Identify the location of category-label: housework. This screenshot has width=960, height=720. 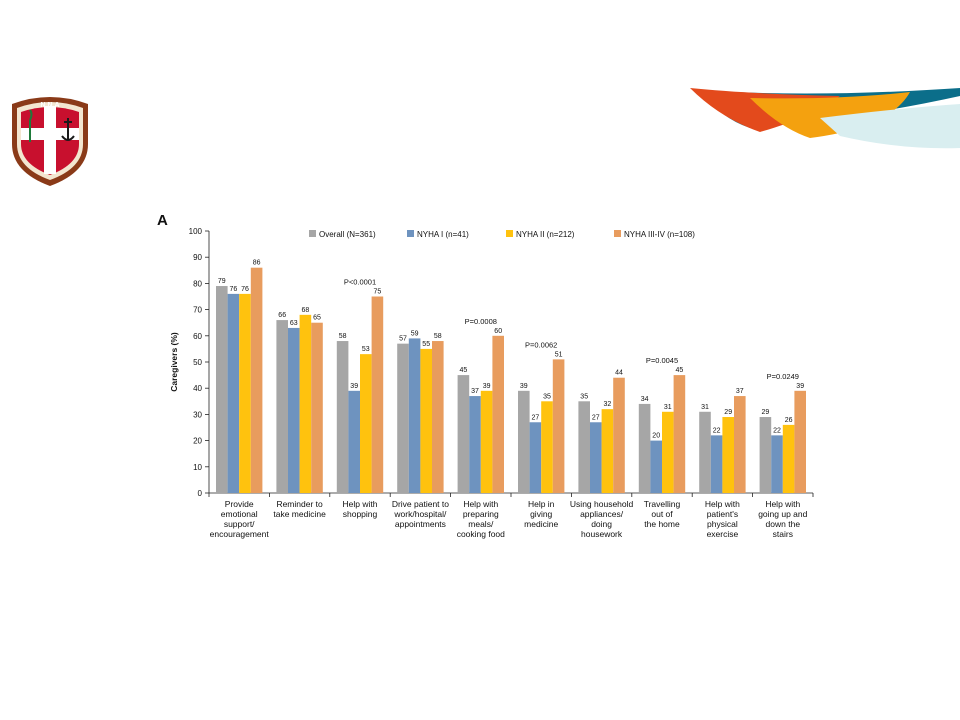
(602, 534).